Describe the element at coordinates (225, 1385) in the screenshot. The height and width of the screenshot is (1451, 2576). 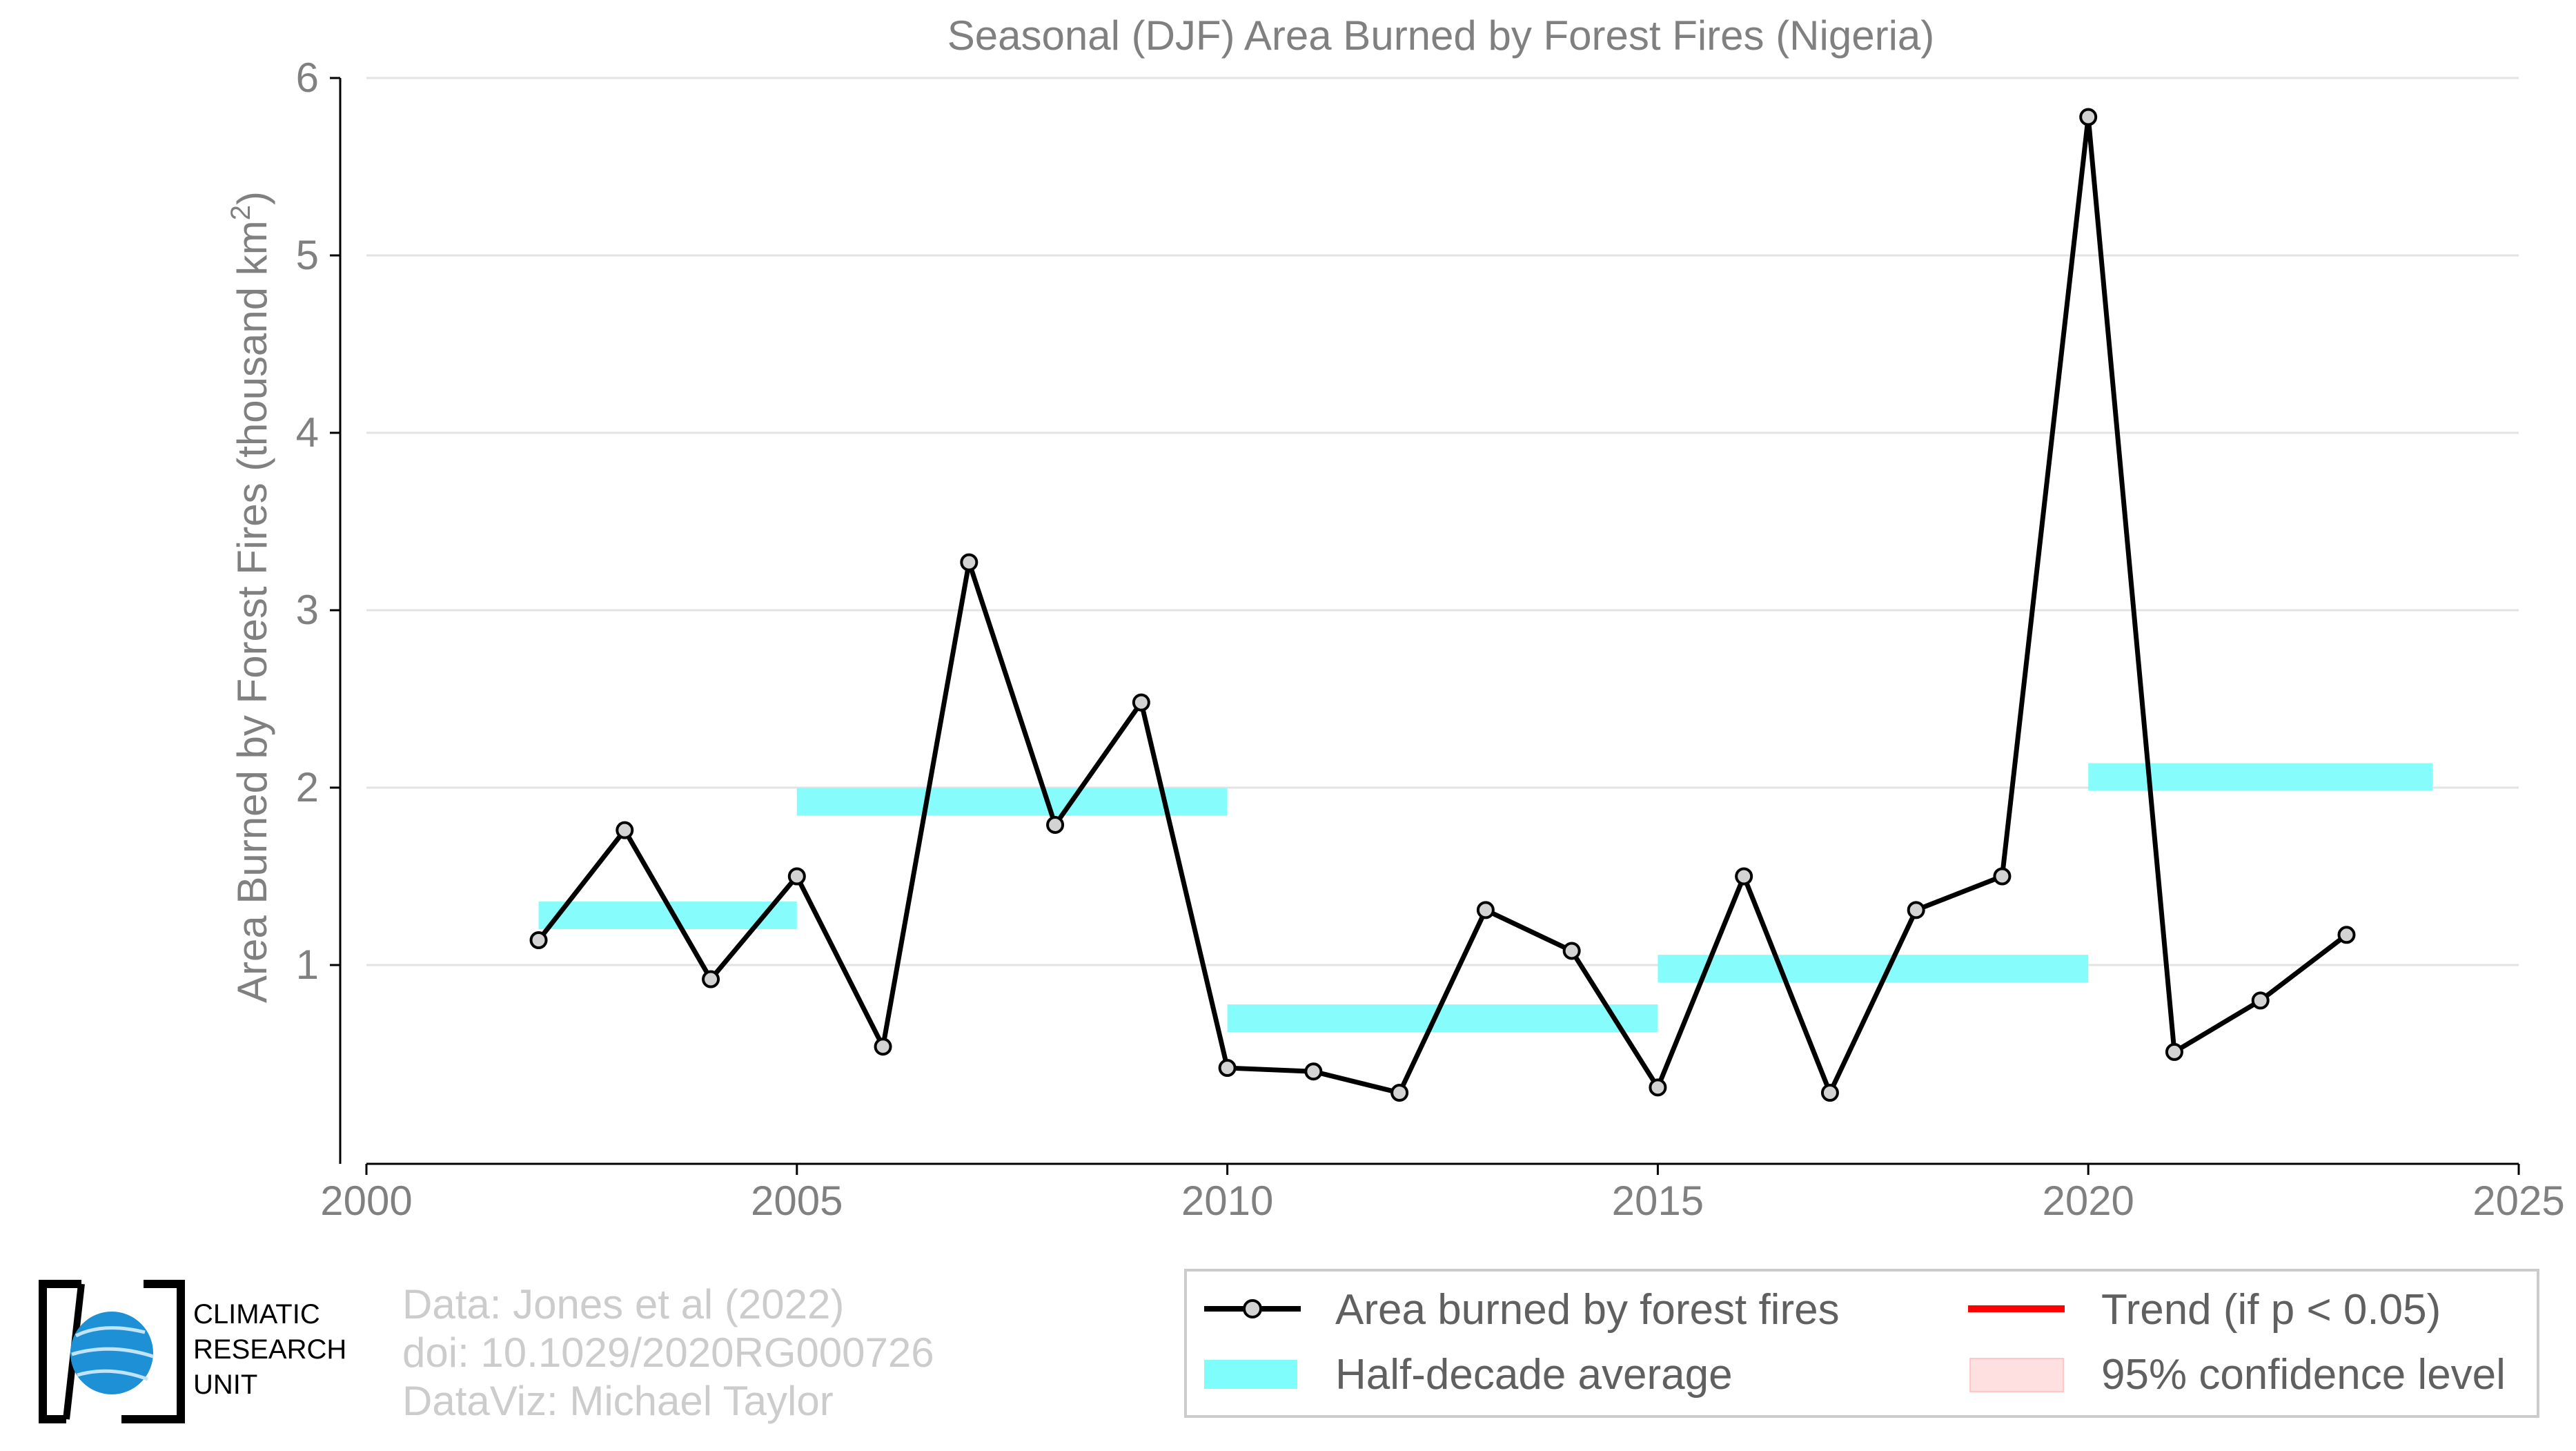
I see `logo-text-line3: UNIT` at that location.